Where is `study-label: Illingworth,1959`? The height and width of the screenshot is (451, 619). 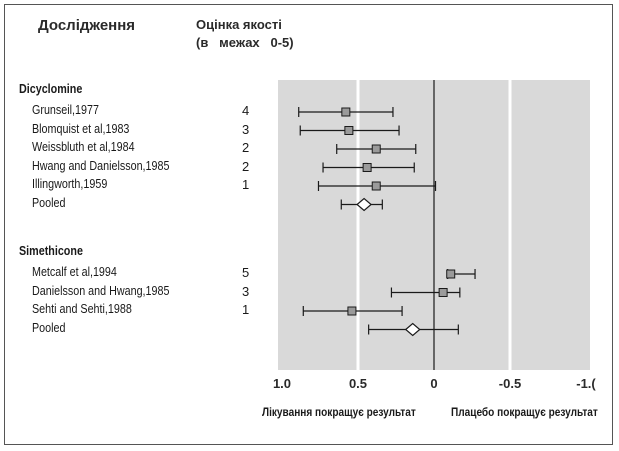 study-label: Illingworth,1959 is located at coordinates (70, 184).